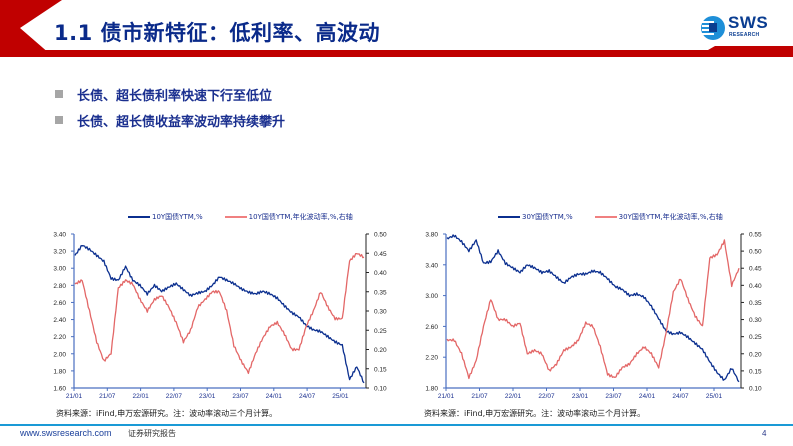  What do you see at coordinates (59, 320) in the screenshot?
I see `y-tick-label: 2.40` at bounding box center [59, 320].